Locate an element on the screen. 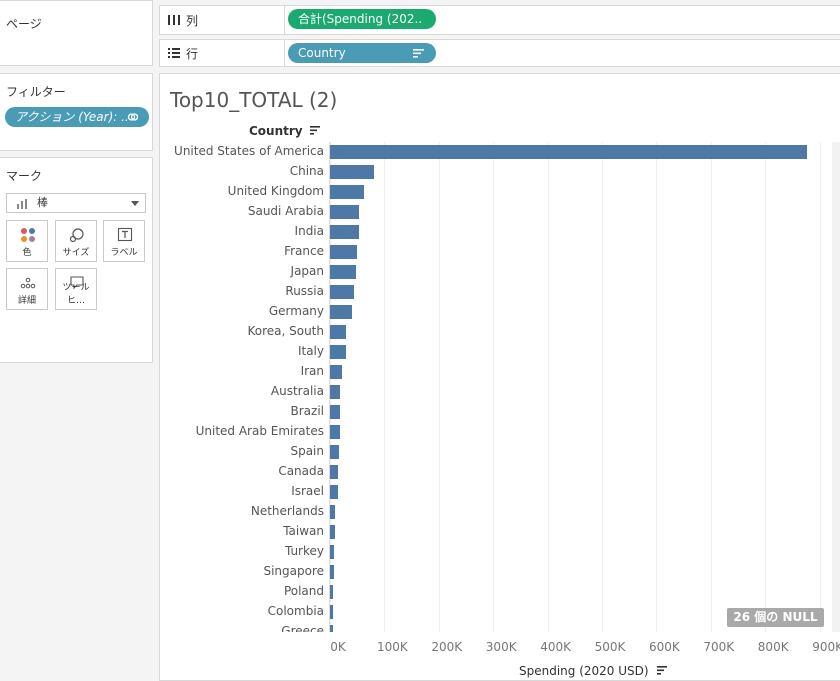  country-label: Singapore is located at coordinates (293, 571).